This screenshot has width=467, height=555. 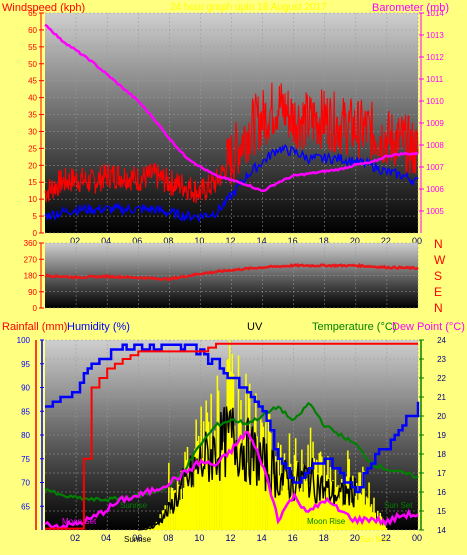 What do you see at coordinates (31, 243) in the screenshot?
I see `direction-tick-label: 360` at bounding box center [31, 243].